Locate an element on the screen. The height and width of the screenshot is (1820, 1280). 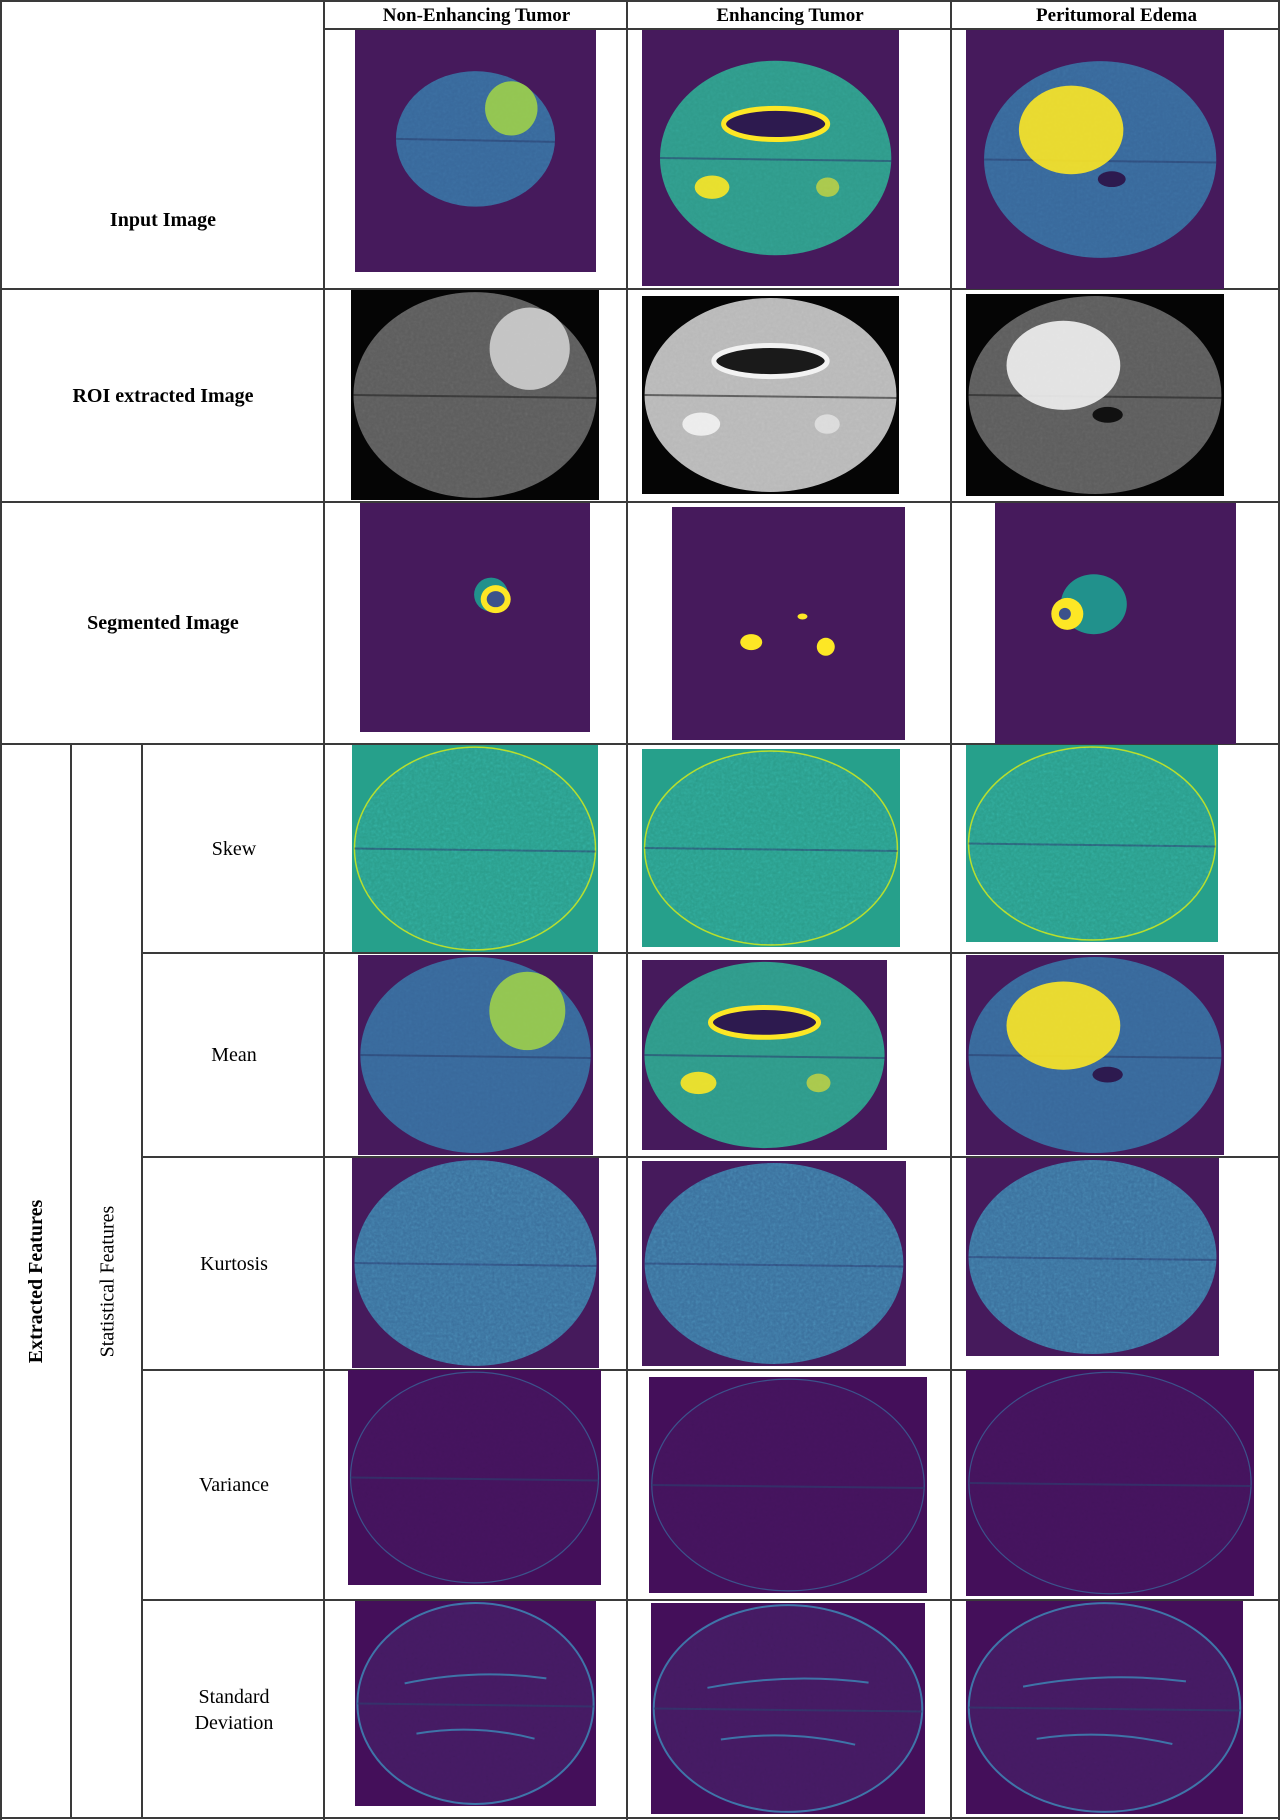
grayscale-roi-image-non-enhancing is located at coordinates (475, 395).